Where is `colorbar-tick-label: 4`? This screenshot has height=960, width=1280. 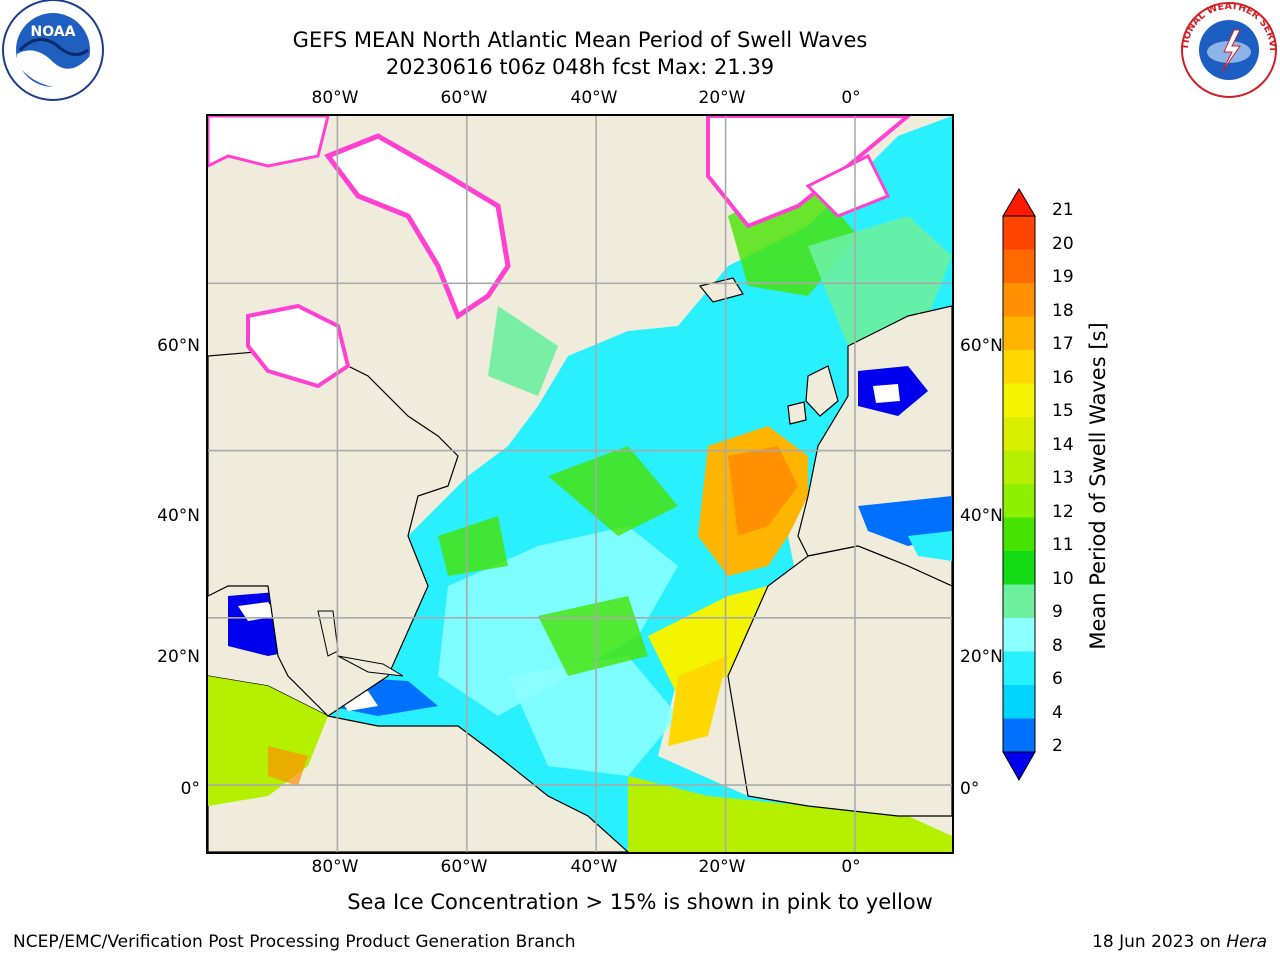
colorbar-tick-label: 4 is located at coordinates (1057, 712).